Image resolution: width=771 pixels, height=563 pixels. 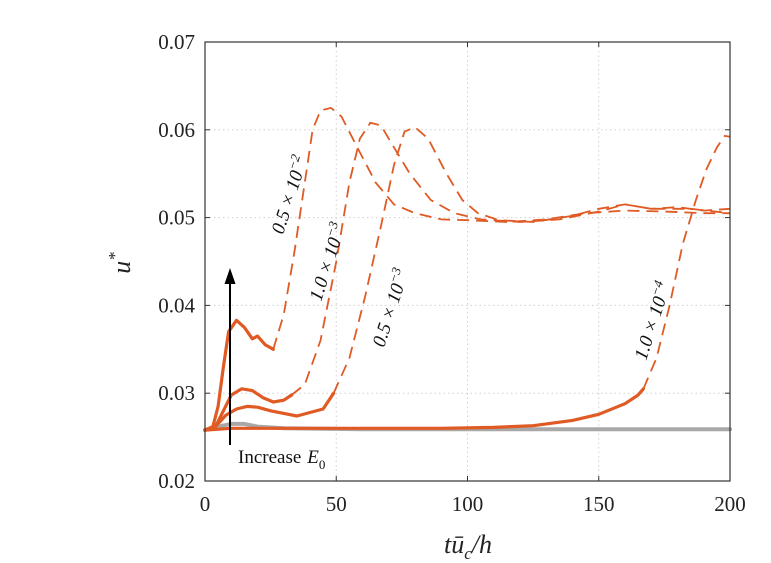 What do you see at coordinates (176, 481) in the screenshot?
I see `y-tick-label: 0.02` at bounding box center [176, 481].